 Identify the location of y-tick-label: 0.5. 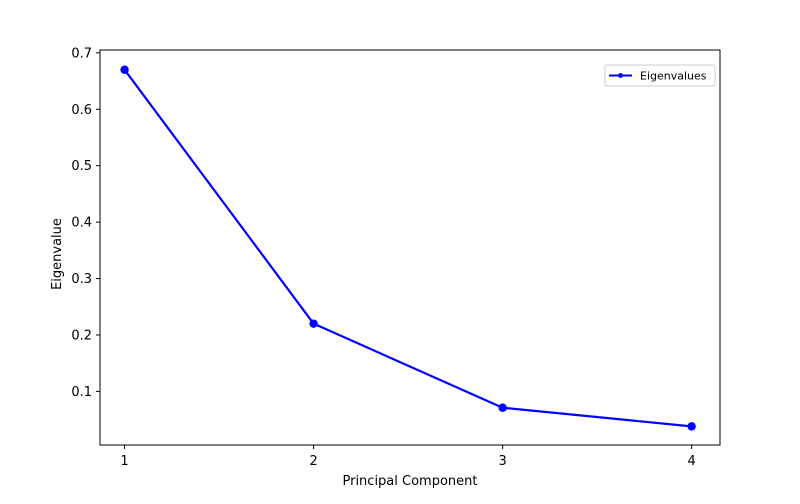
(81, 166).